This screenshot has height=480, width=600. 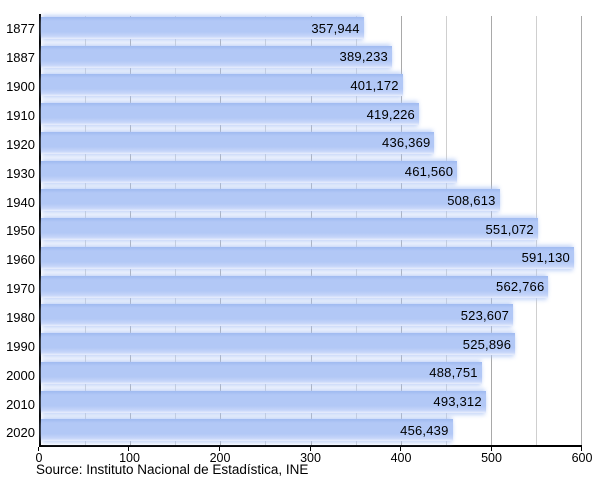 I want to click on bar-row: 523,607, so click(x=311, y=315).